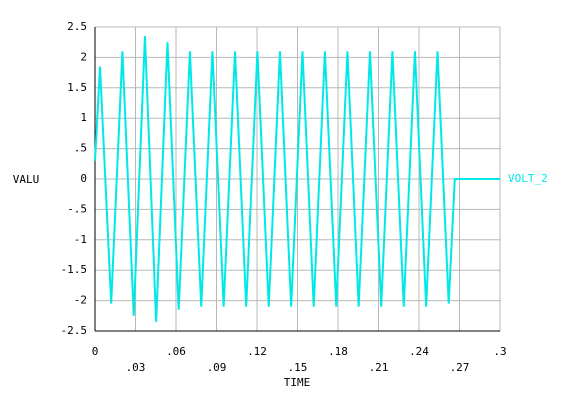 The width and height of the screenshot is (575, 401). What do you see at coordinates (74, 330) in the screenshot?
I see `y-tick-label: -2.5` at bounding box center [74, 330].